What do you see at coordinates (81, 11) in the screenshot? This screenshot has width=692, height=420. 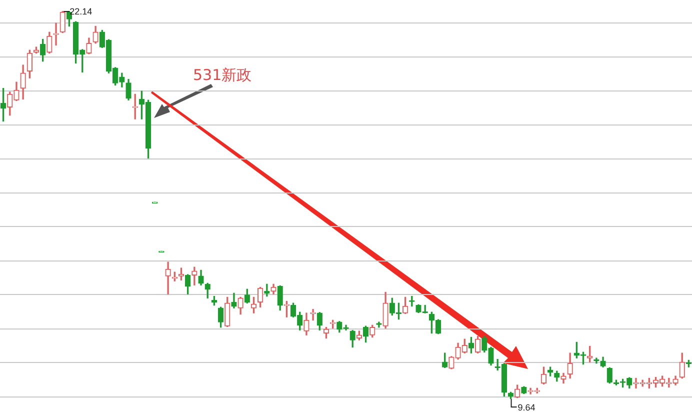 I see `annotation: 22.14` at bounding box center [81, 11].